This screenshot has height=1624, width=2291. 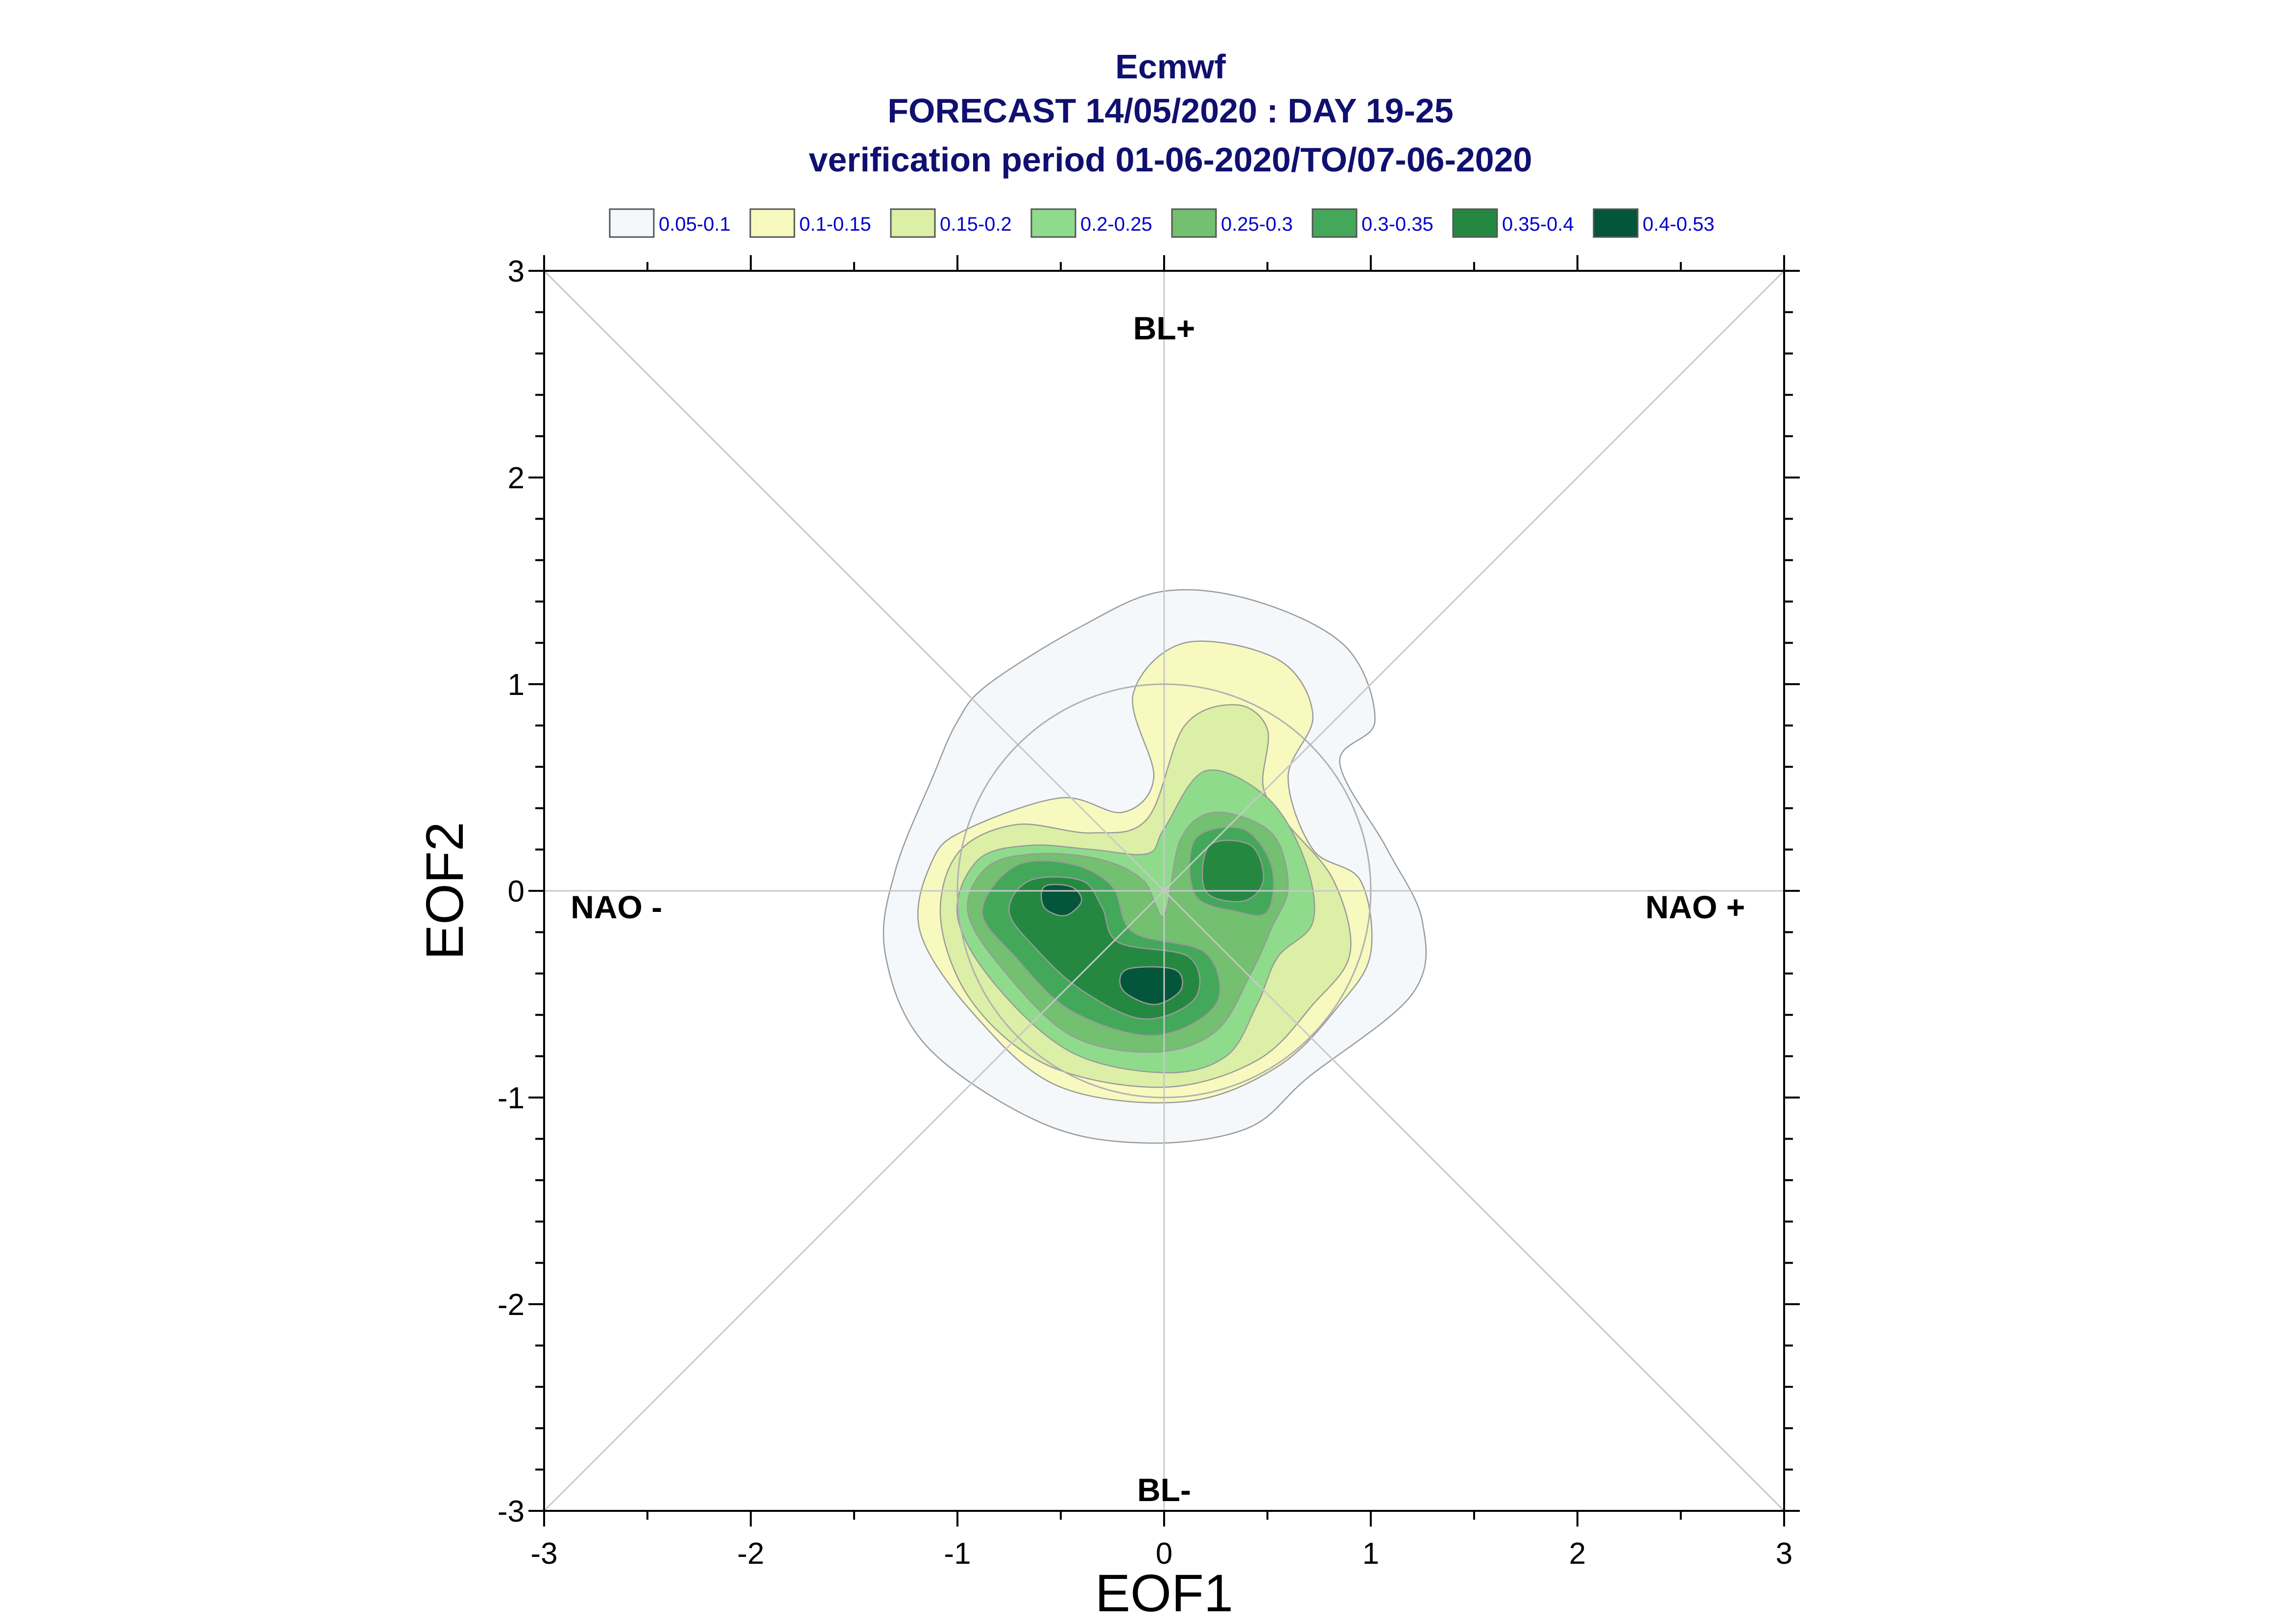 What do you see at coordinates (511, 1305) in the screenshot?
I see `y-tick-label: -2` at bounding box center [511, 1305].